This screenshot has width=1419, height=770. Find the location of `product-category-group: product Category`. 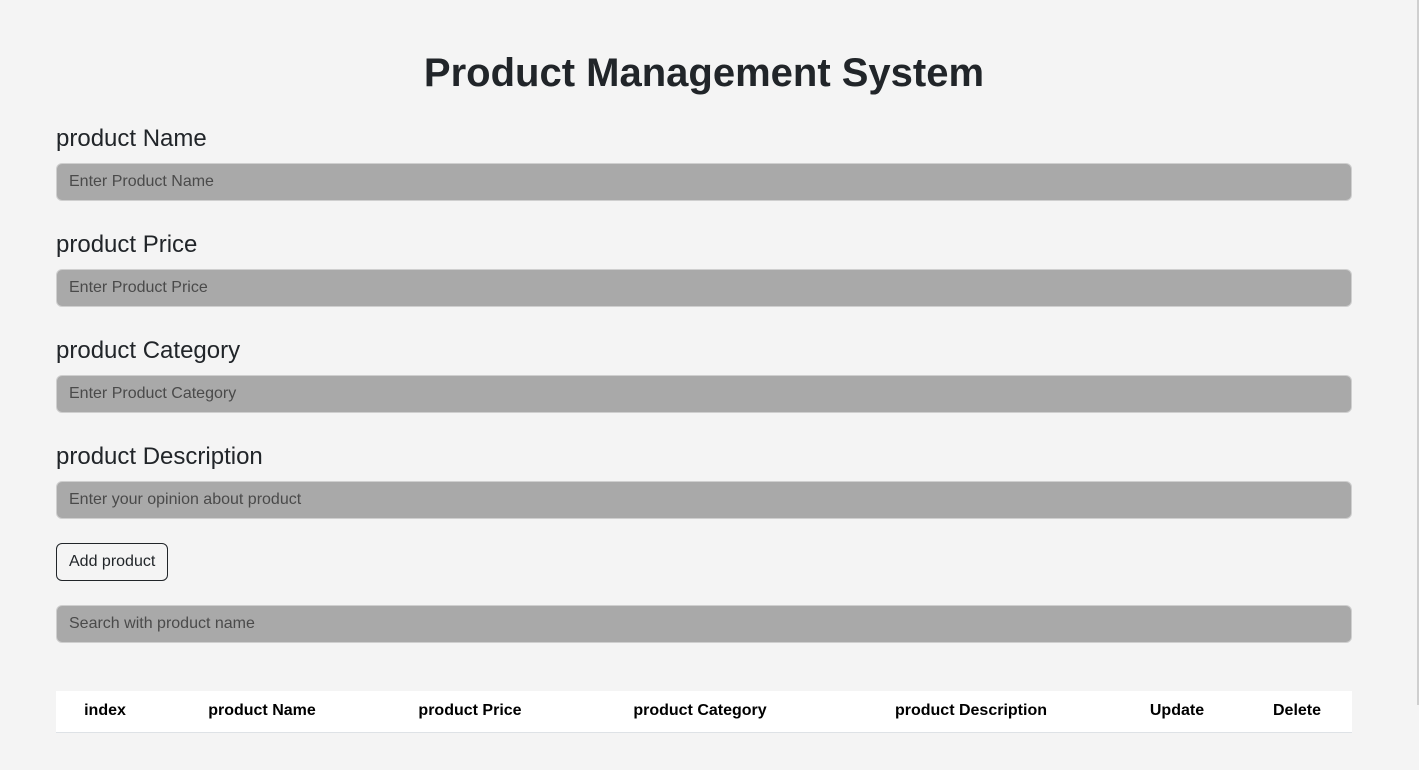

product-category-group: product Category is located at coordinates (704, 383).